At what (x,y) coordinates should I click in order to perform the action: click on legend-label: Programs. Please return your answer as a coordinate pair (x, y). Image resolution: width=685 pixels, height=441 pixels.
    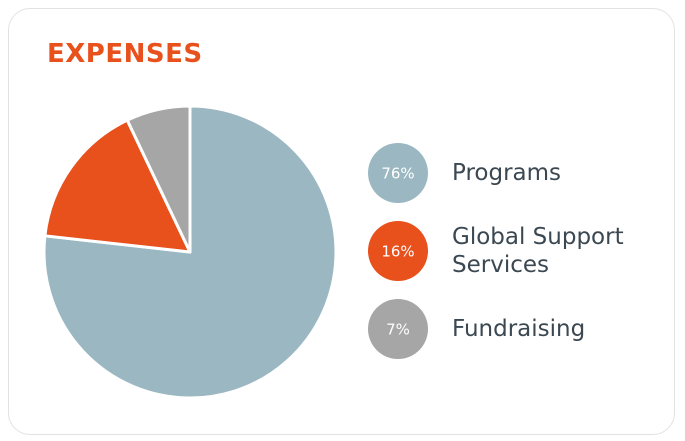
    Looking at the image, I should click on (507, 173).